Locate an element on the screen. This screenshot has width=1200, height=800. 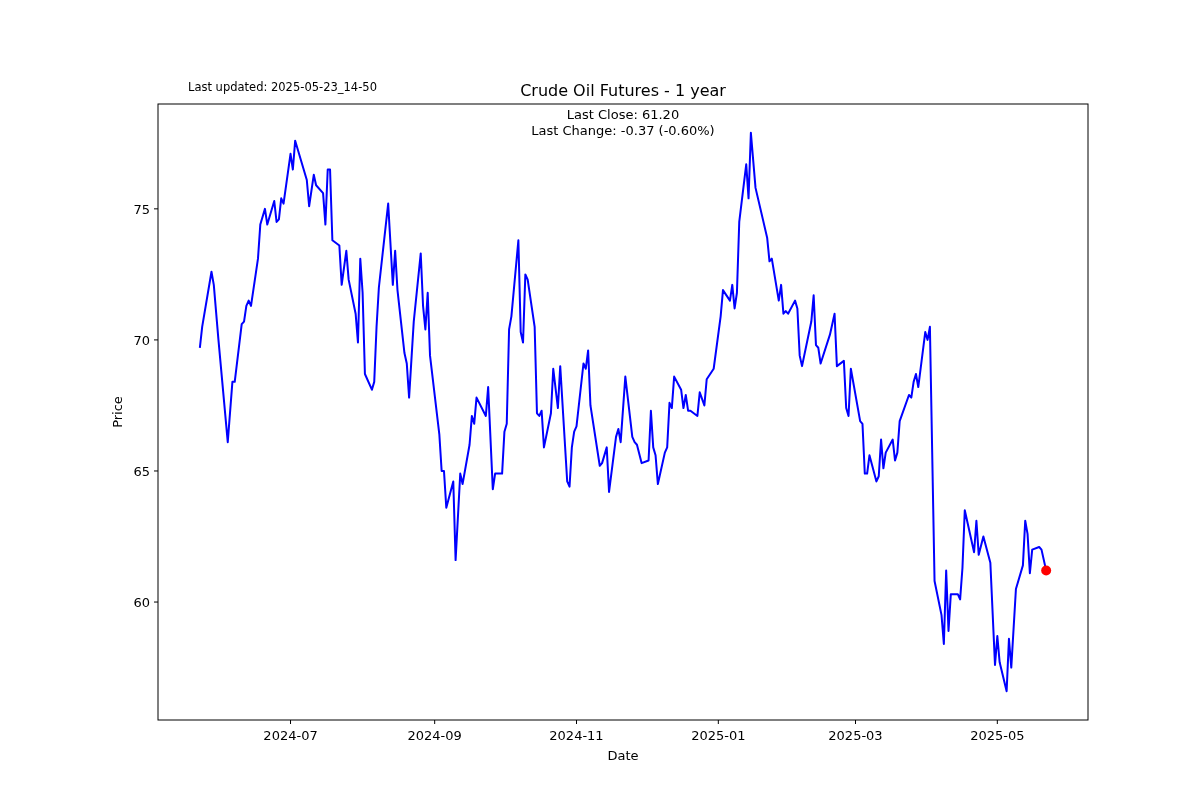
x-tick-label: 2025-03 is located at coordinates (855, 735).